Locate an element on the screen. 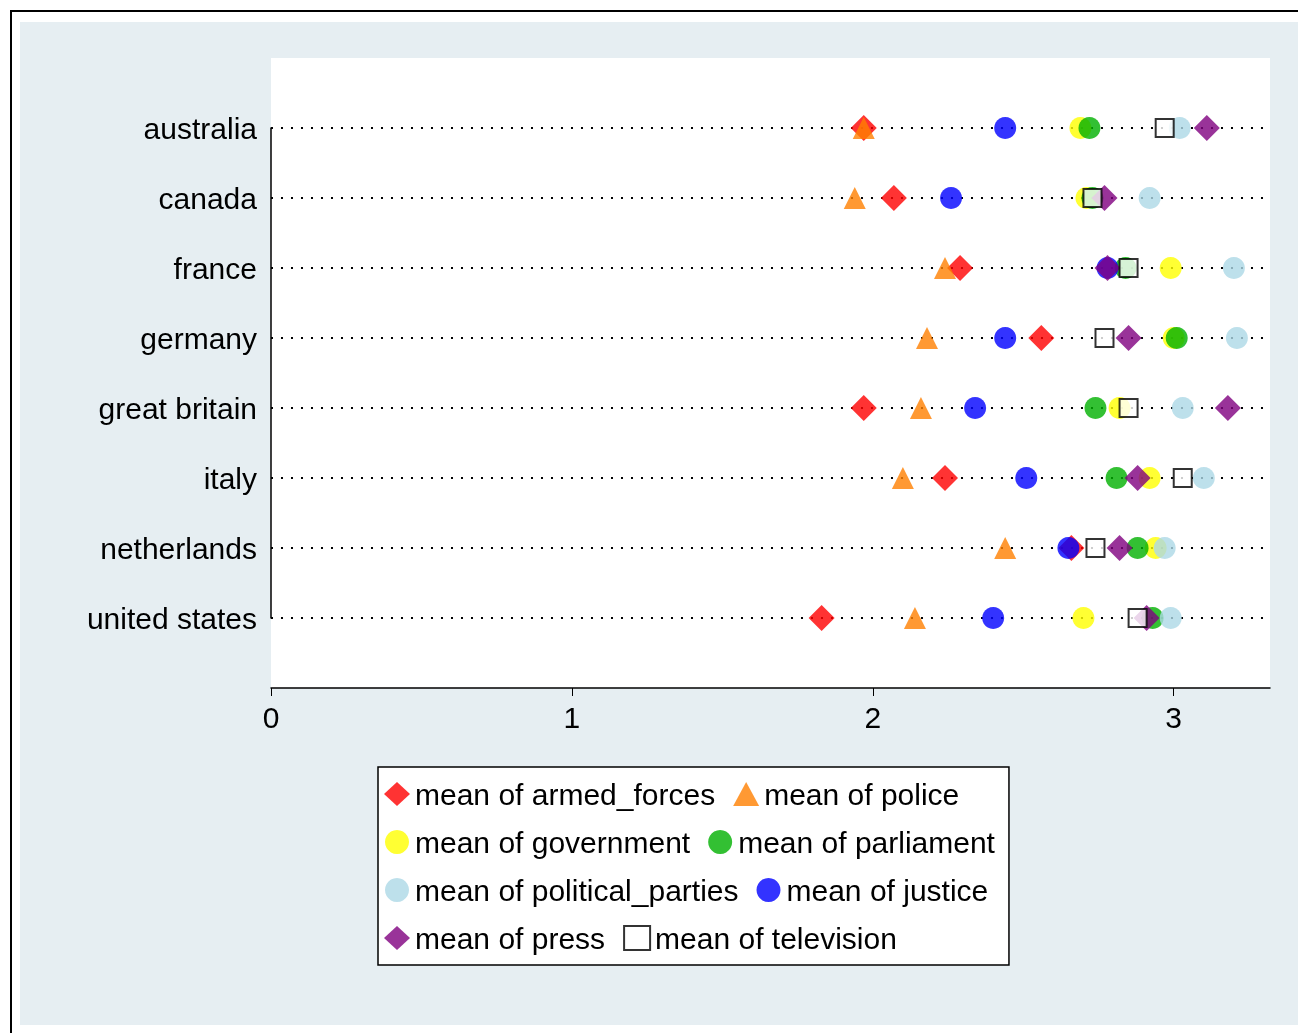  y-tick-label: united states is located at coordinates (171, 618).